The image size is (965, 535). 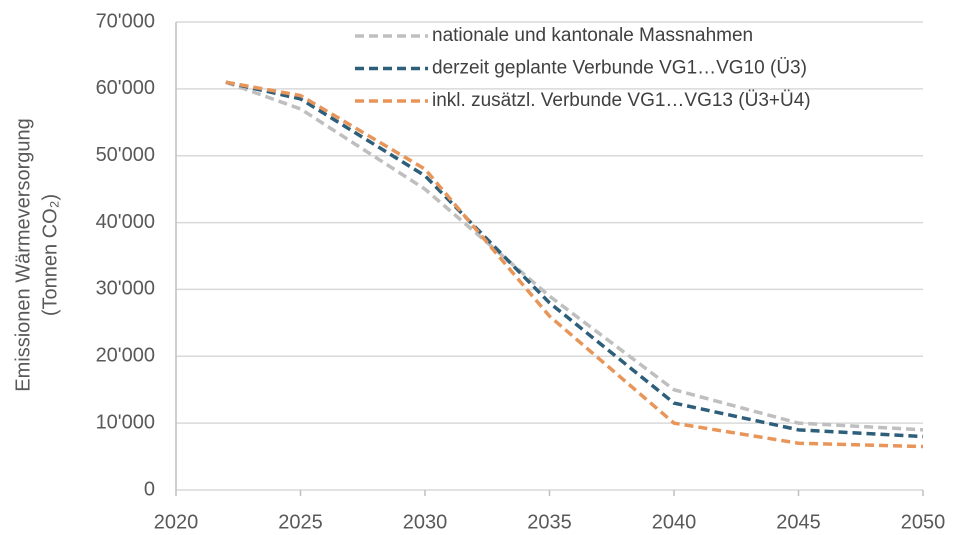 I want to click on y-tick-label: 20'000, so click(x=125, y=356).